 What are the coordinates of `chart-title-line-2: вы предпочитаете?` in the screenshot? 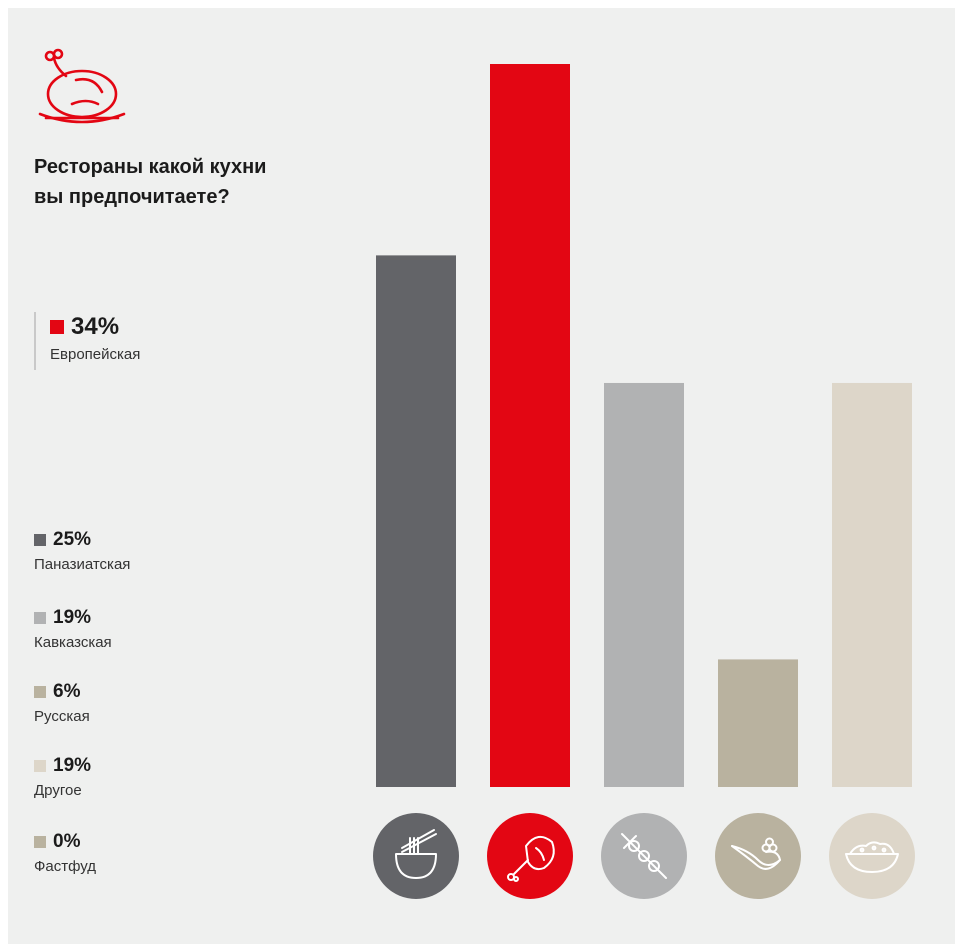 It's located at (132, 197).